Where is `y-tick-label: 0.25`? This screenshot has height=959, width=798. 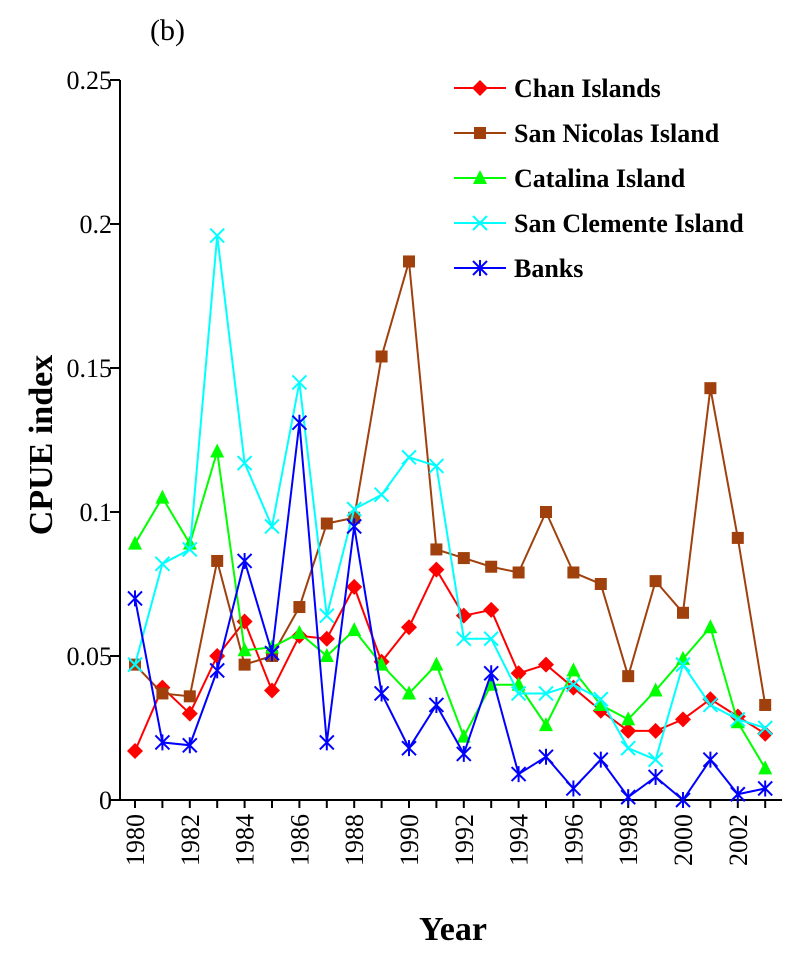
y-tick-label: 0.25 is located at coordinates (90, 80).